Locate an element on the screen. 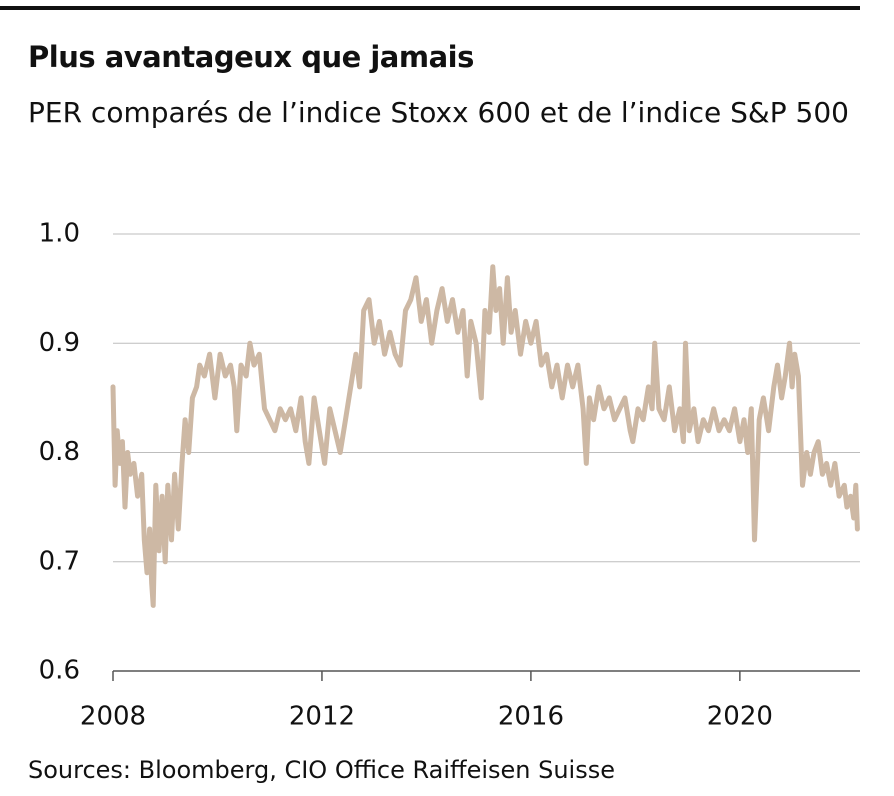 Image resolution: width=894 pixels, height=796 pixels. y-tick-label: 0.8 is located at coordinates (59, 452).